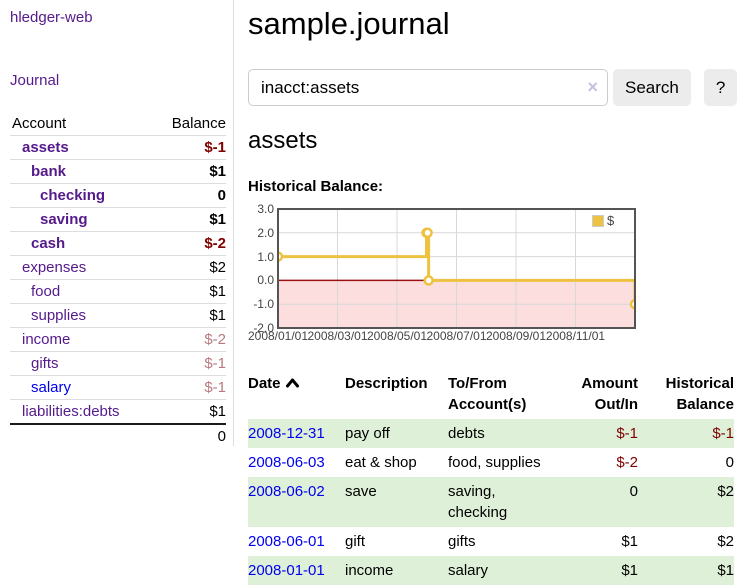 The height and width of the screenshot is (585, 742). What do you see at coordinates (286, 570) in the screenshot?
I see `transaction-date-link: 2008-01-01` at bounding box center [286, 570].